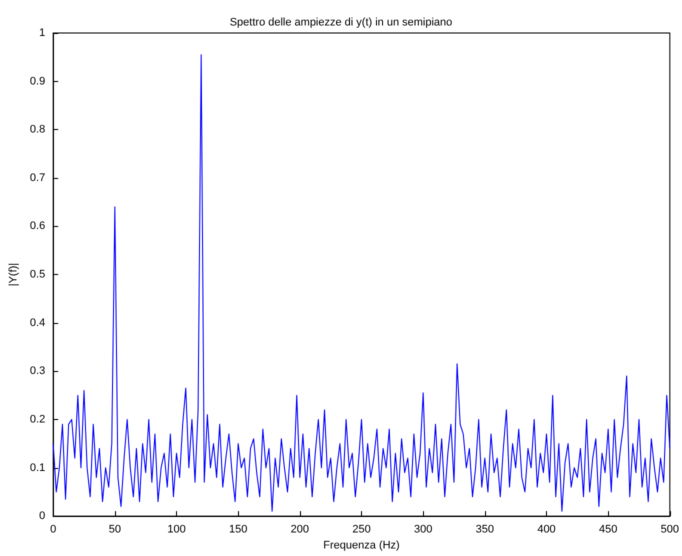 This screenshot has width=682, height=556. Describe the element at coordinates (38, 81) in the screenshot. I see `y-tick-label: 0.9` at that location.